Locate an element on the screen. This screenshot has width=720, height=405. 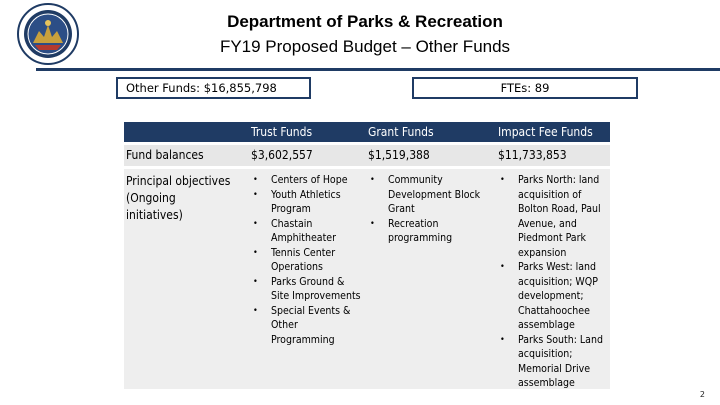
page-number: 2 is located at coordinates (702, 394).